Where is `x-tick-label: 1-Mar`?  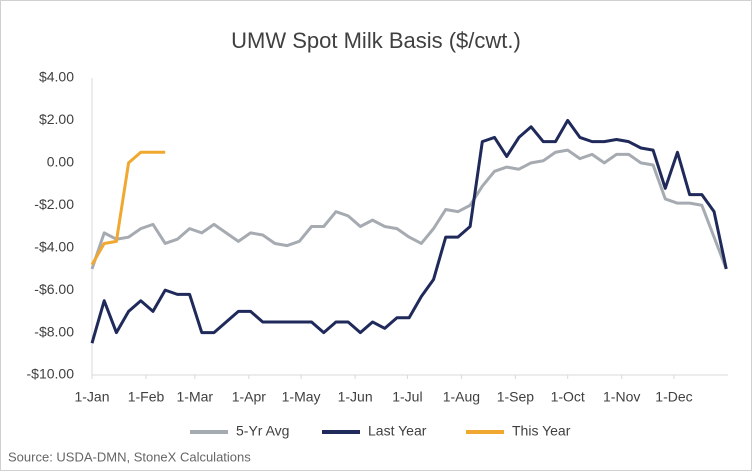 x-tick-label: 1-Mar is located at coordinates (195, 397).